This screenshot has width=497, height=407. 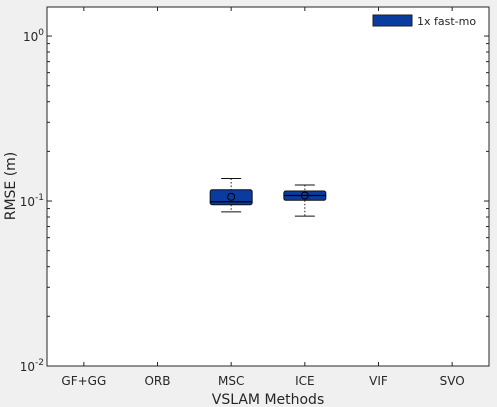 What do you see at coordinates (378, 381) in the screenshot?
I see `x-tick-label: VIF` at bounding box center [378, 381].